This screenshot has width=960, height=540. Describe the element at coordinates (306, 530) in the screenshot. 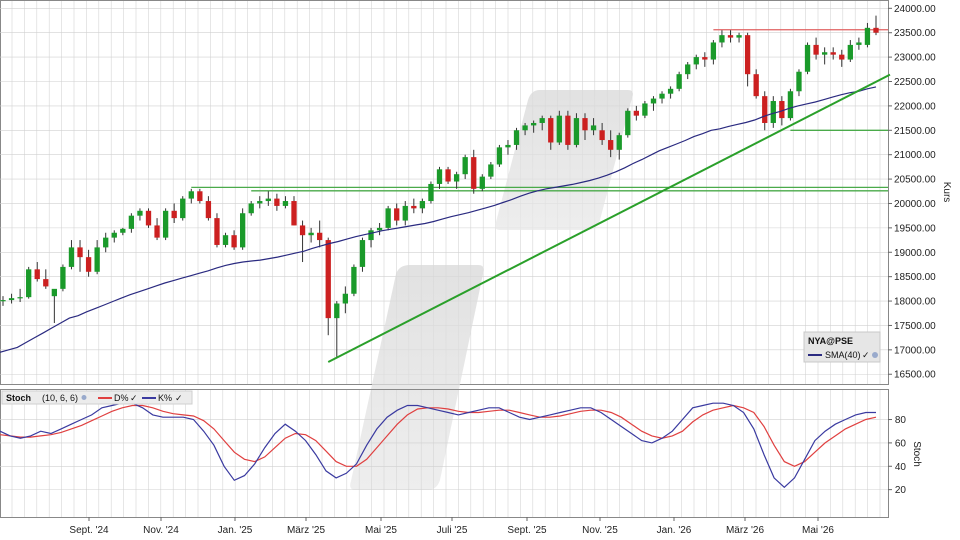

I see `x-tick-label: März '25` at that location.